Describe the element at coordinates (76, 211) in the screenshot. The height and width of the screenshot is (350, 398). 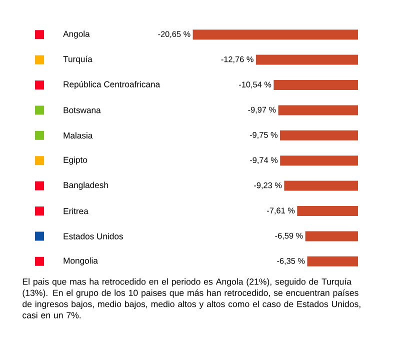
I see `y-tick-label: Eritrea` at that location.